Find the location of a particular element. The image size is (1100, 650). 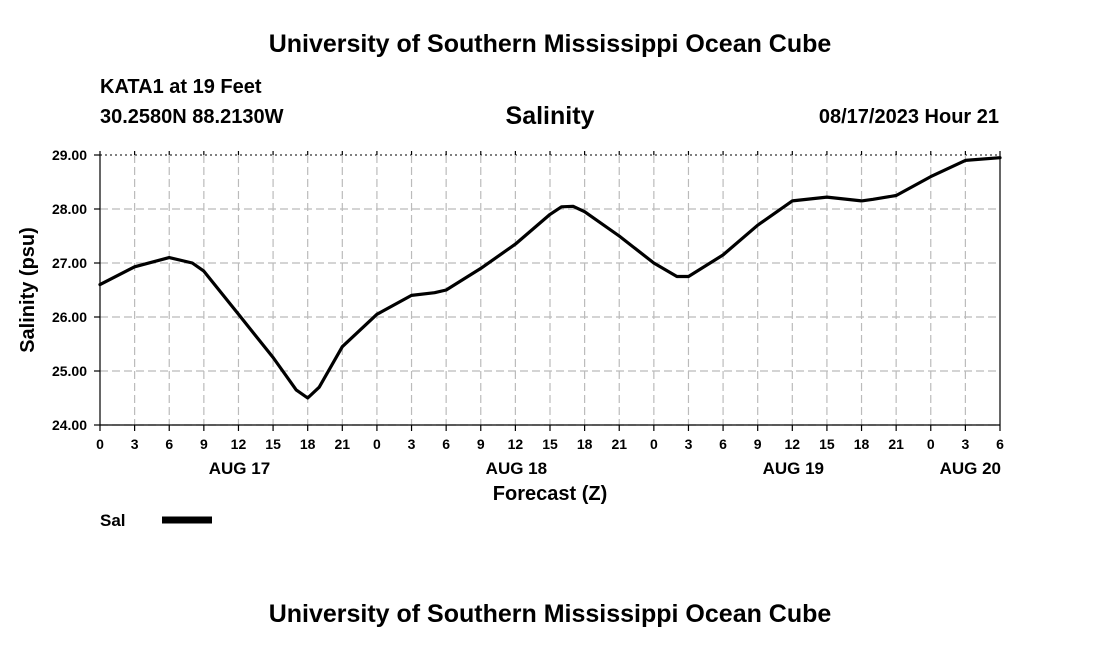

coordinates-label: 30.2580N 88.2130W is located at coordinates (192, 117).